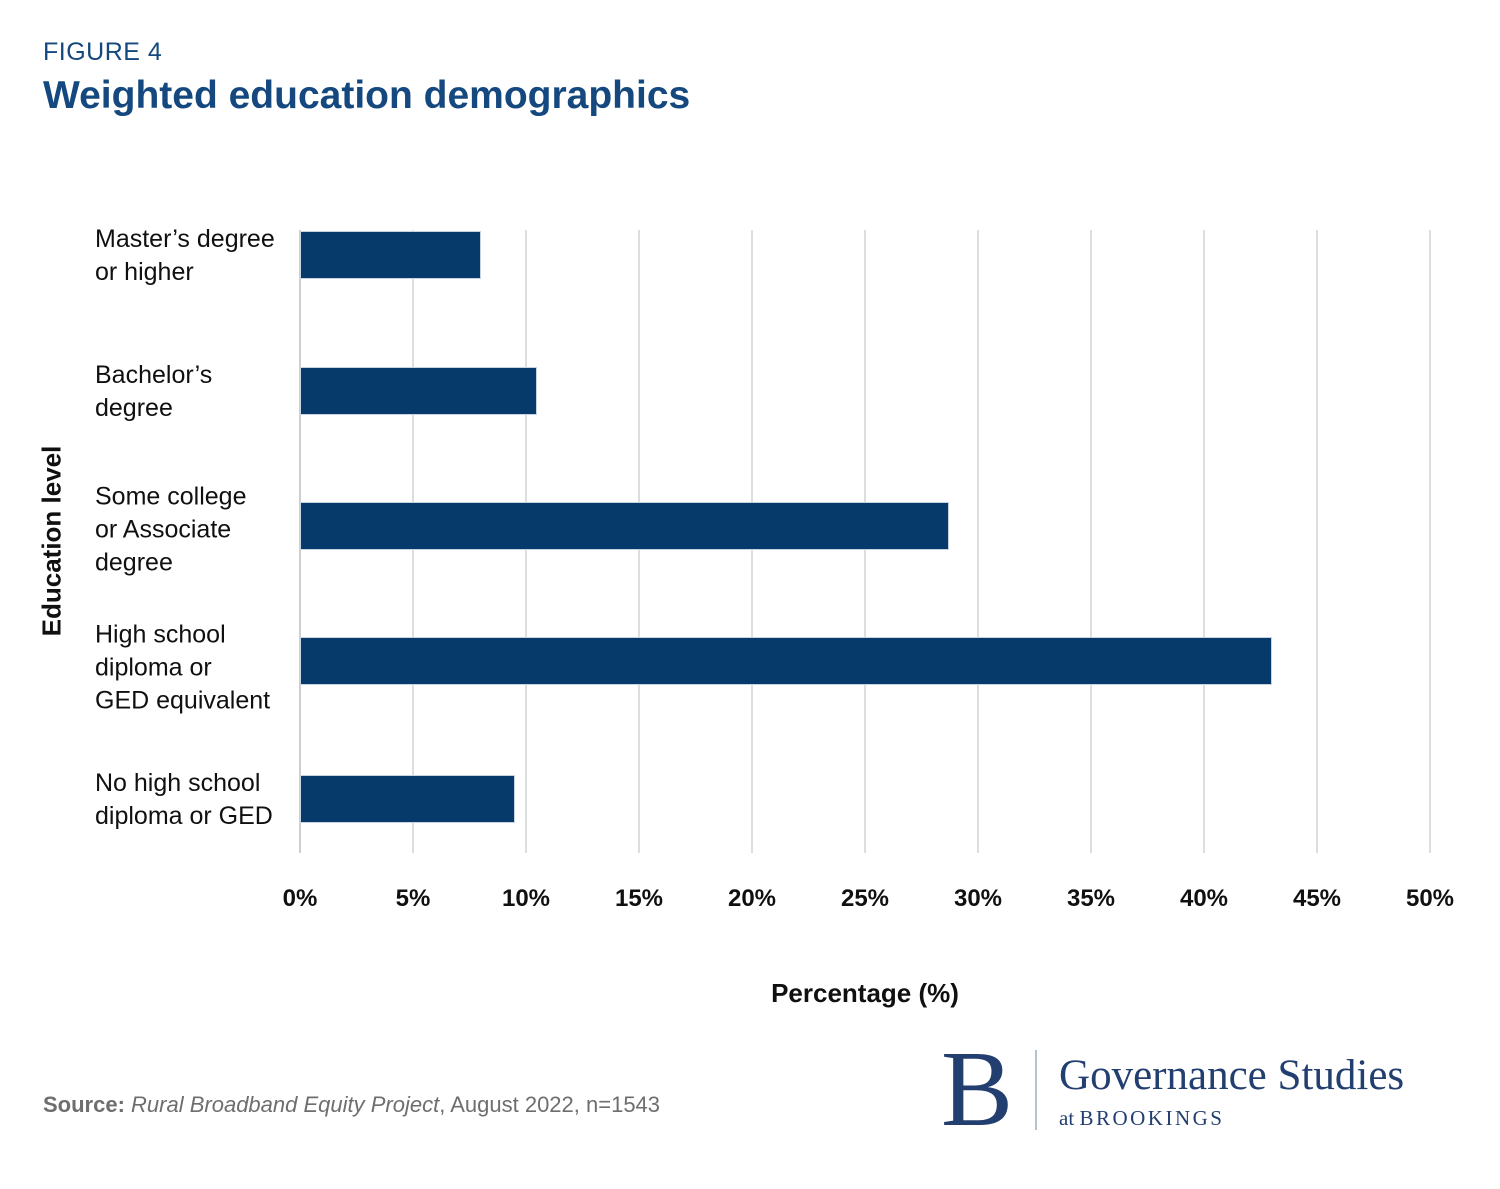 The width and height of the screenshot is (1500, 1189). Describe the element at coordinates (978, 898) in the screenshot. I see `x-tick-label: 30%` at that location.